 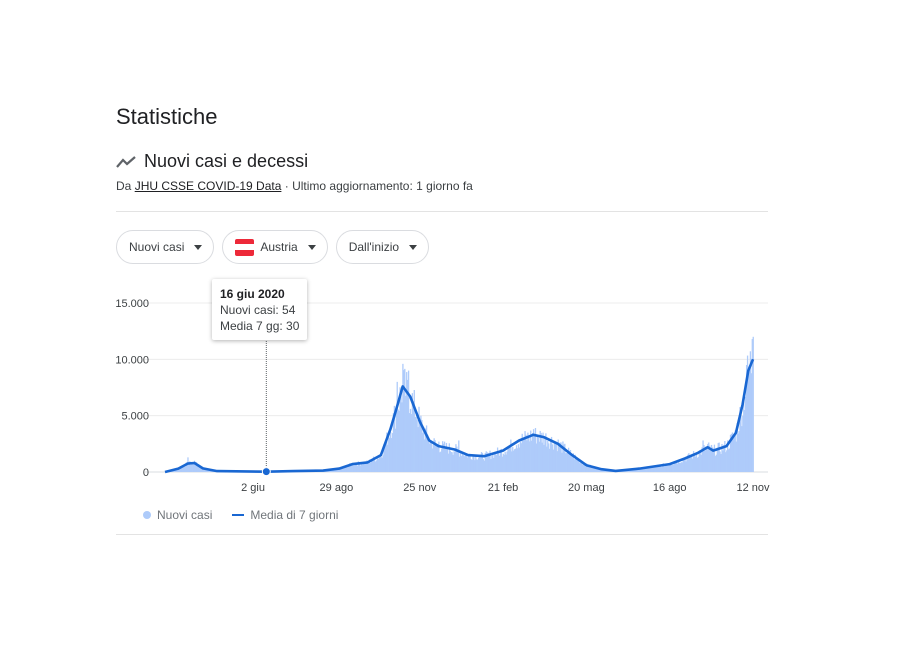 I want to click on range-dropdown-label: Dall'inizio, so click(x=374, y=247).